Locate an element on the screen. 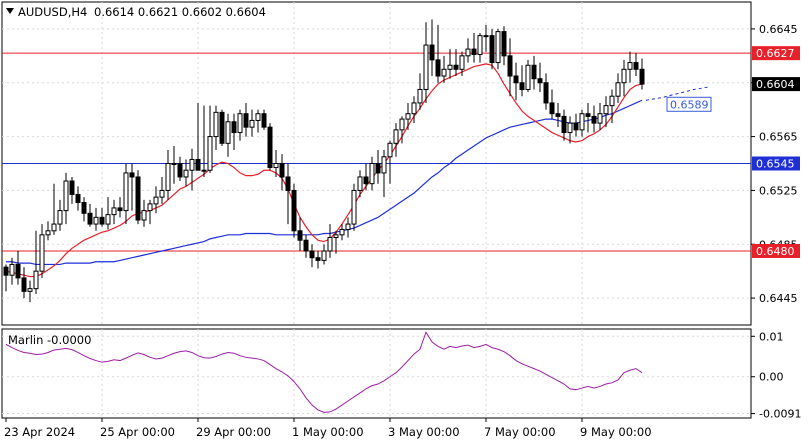 The width and height of the screenshot is (809, 443). time-tick-label: 1 May 00:00 is located at coordinates (328, 432).